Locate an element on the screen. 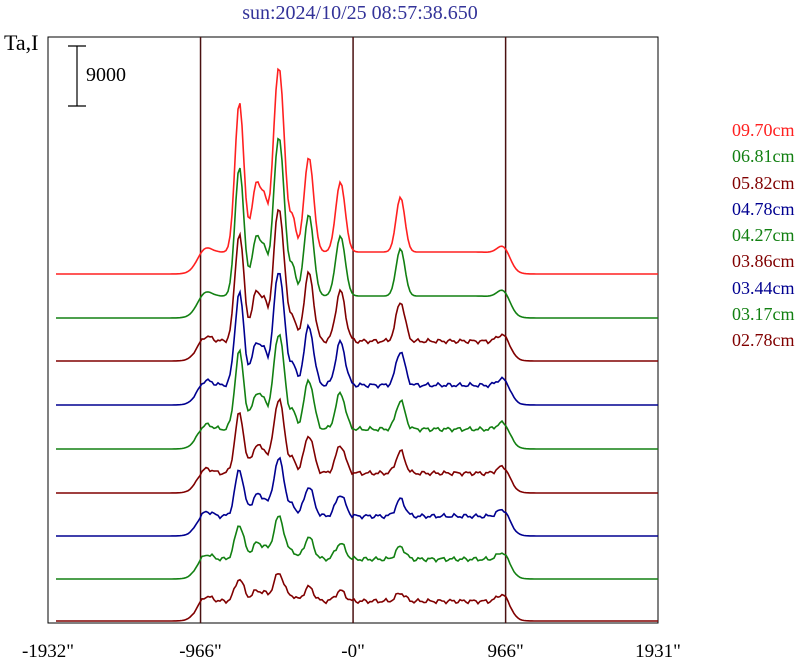 The image size is (807, 667). scale-bar-label: 9000 is located at coordinates (106, 75).